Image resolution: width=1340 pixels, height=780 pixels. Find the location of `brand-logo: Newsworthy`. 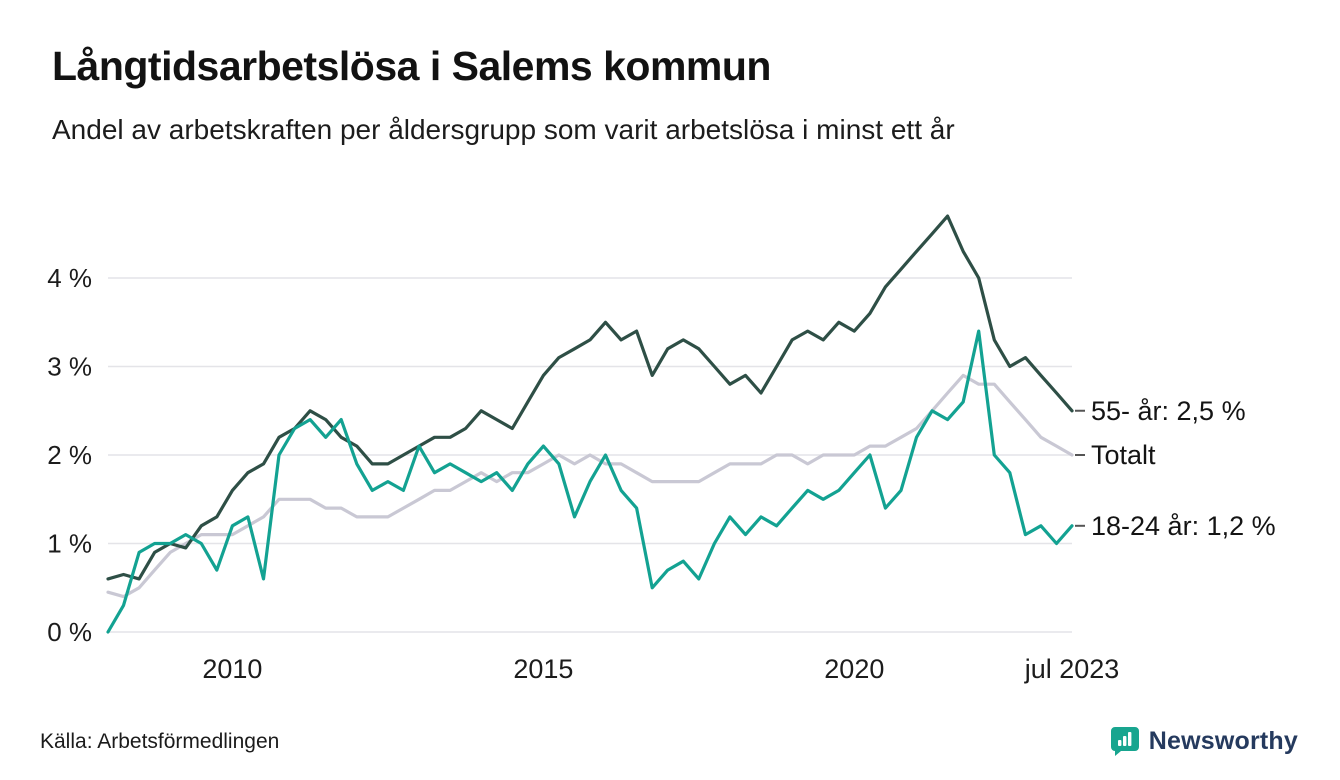

brand-logo: Newsworthy is located at coordinates (1204, 741).